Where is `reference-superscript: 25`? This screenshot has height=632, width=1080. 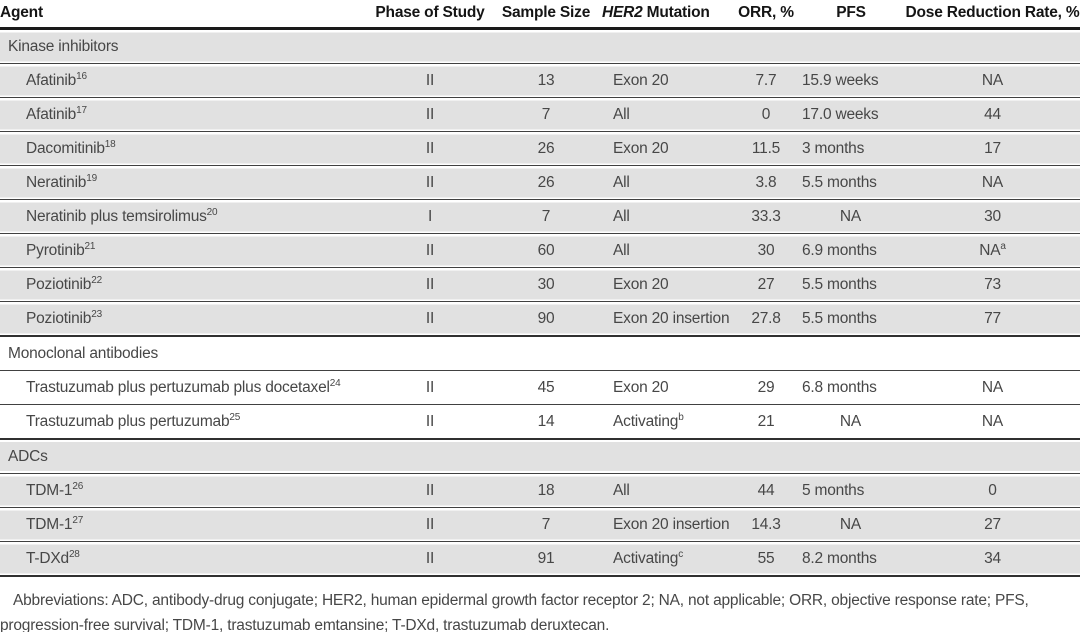 reference-superscript: 25 is located at coordinates (235, 417).